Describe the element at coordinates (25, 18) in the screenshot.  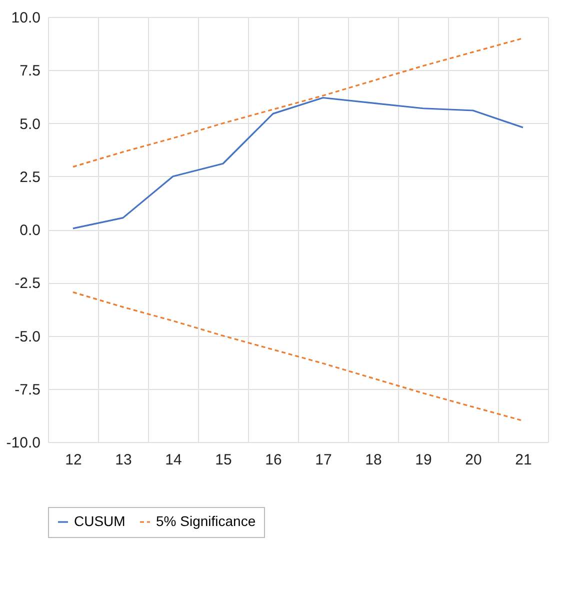
I see `y-tick-label: 10.0` at that location.